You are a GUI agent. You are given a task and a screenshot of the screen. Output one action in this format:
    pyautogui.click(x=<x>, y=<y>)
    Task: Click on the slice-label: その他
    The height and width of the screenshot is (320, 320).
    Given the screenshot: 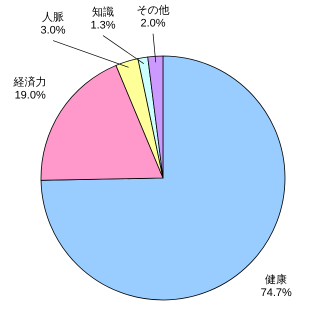 What is the action you would take?
    pyautogui.click(x=153, y=10)
    